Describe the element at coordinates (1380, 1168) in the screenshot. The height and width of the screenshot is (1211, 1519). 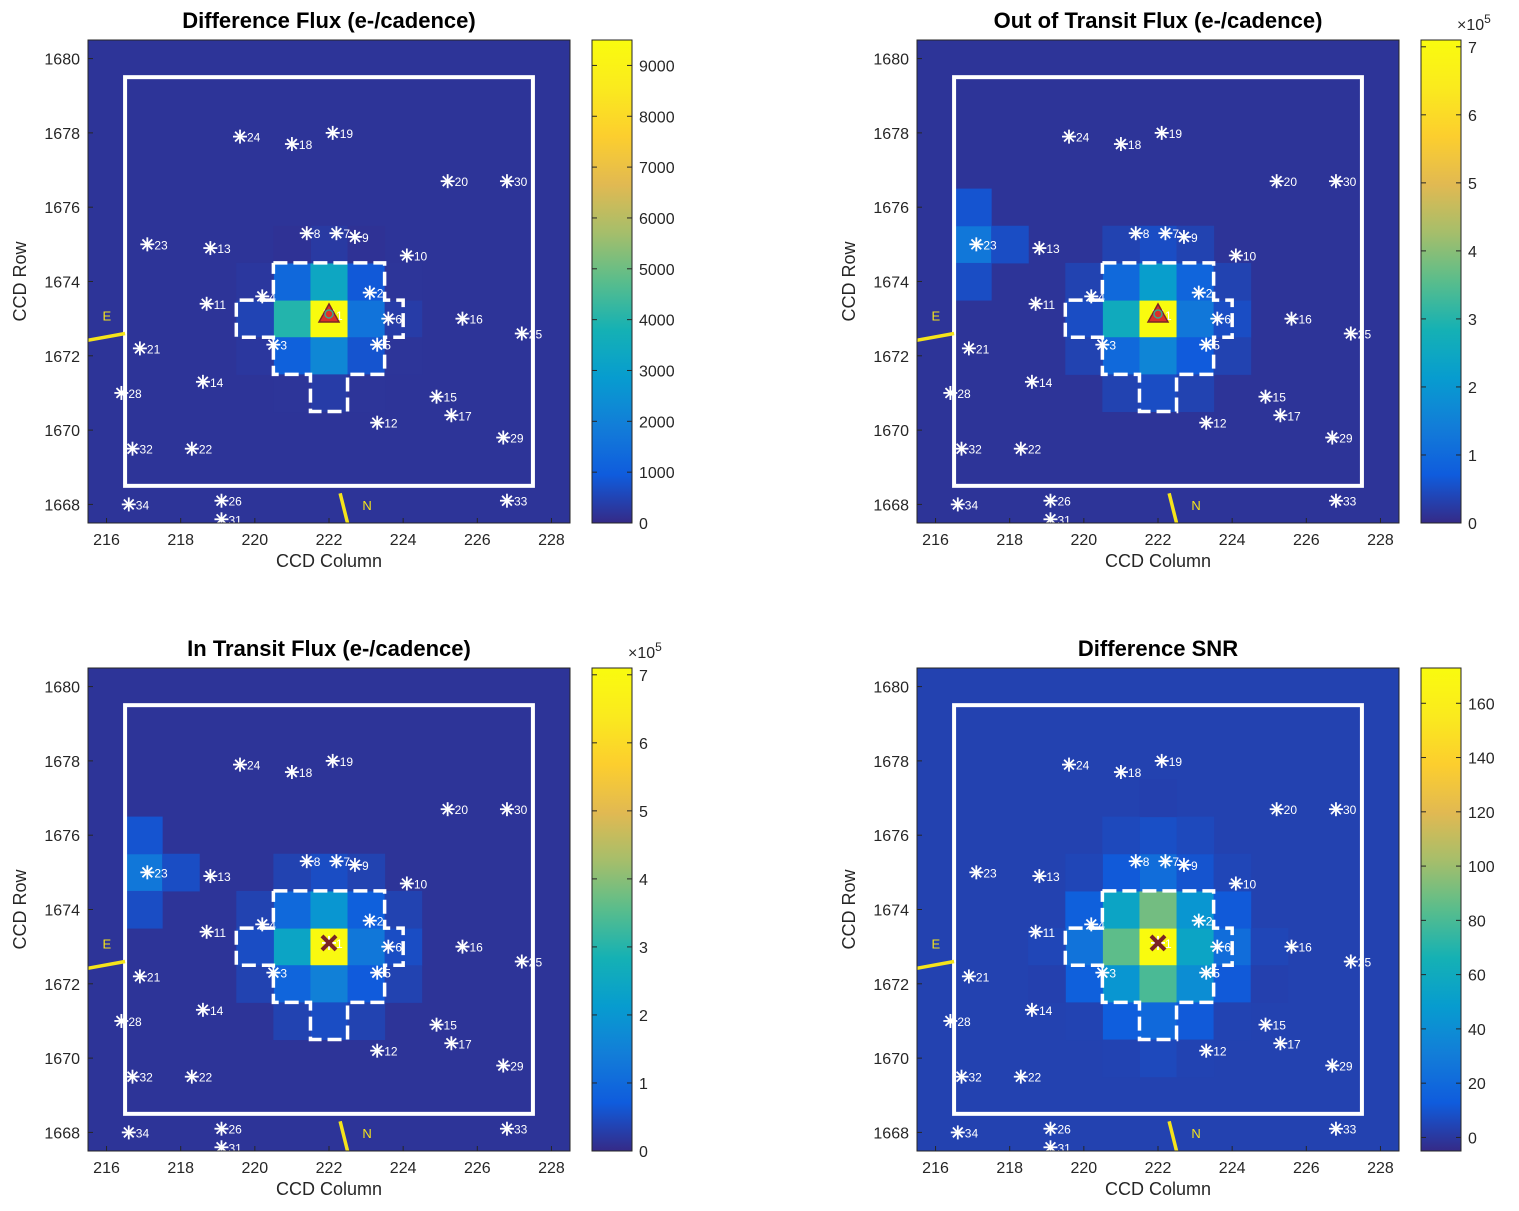
I see `x-tick-label: 228` at that location.